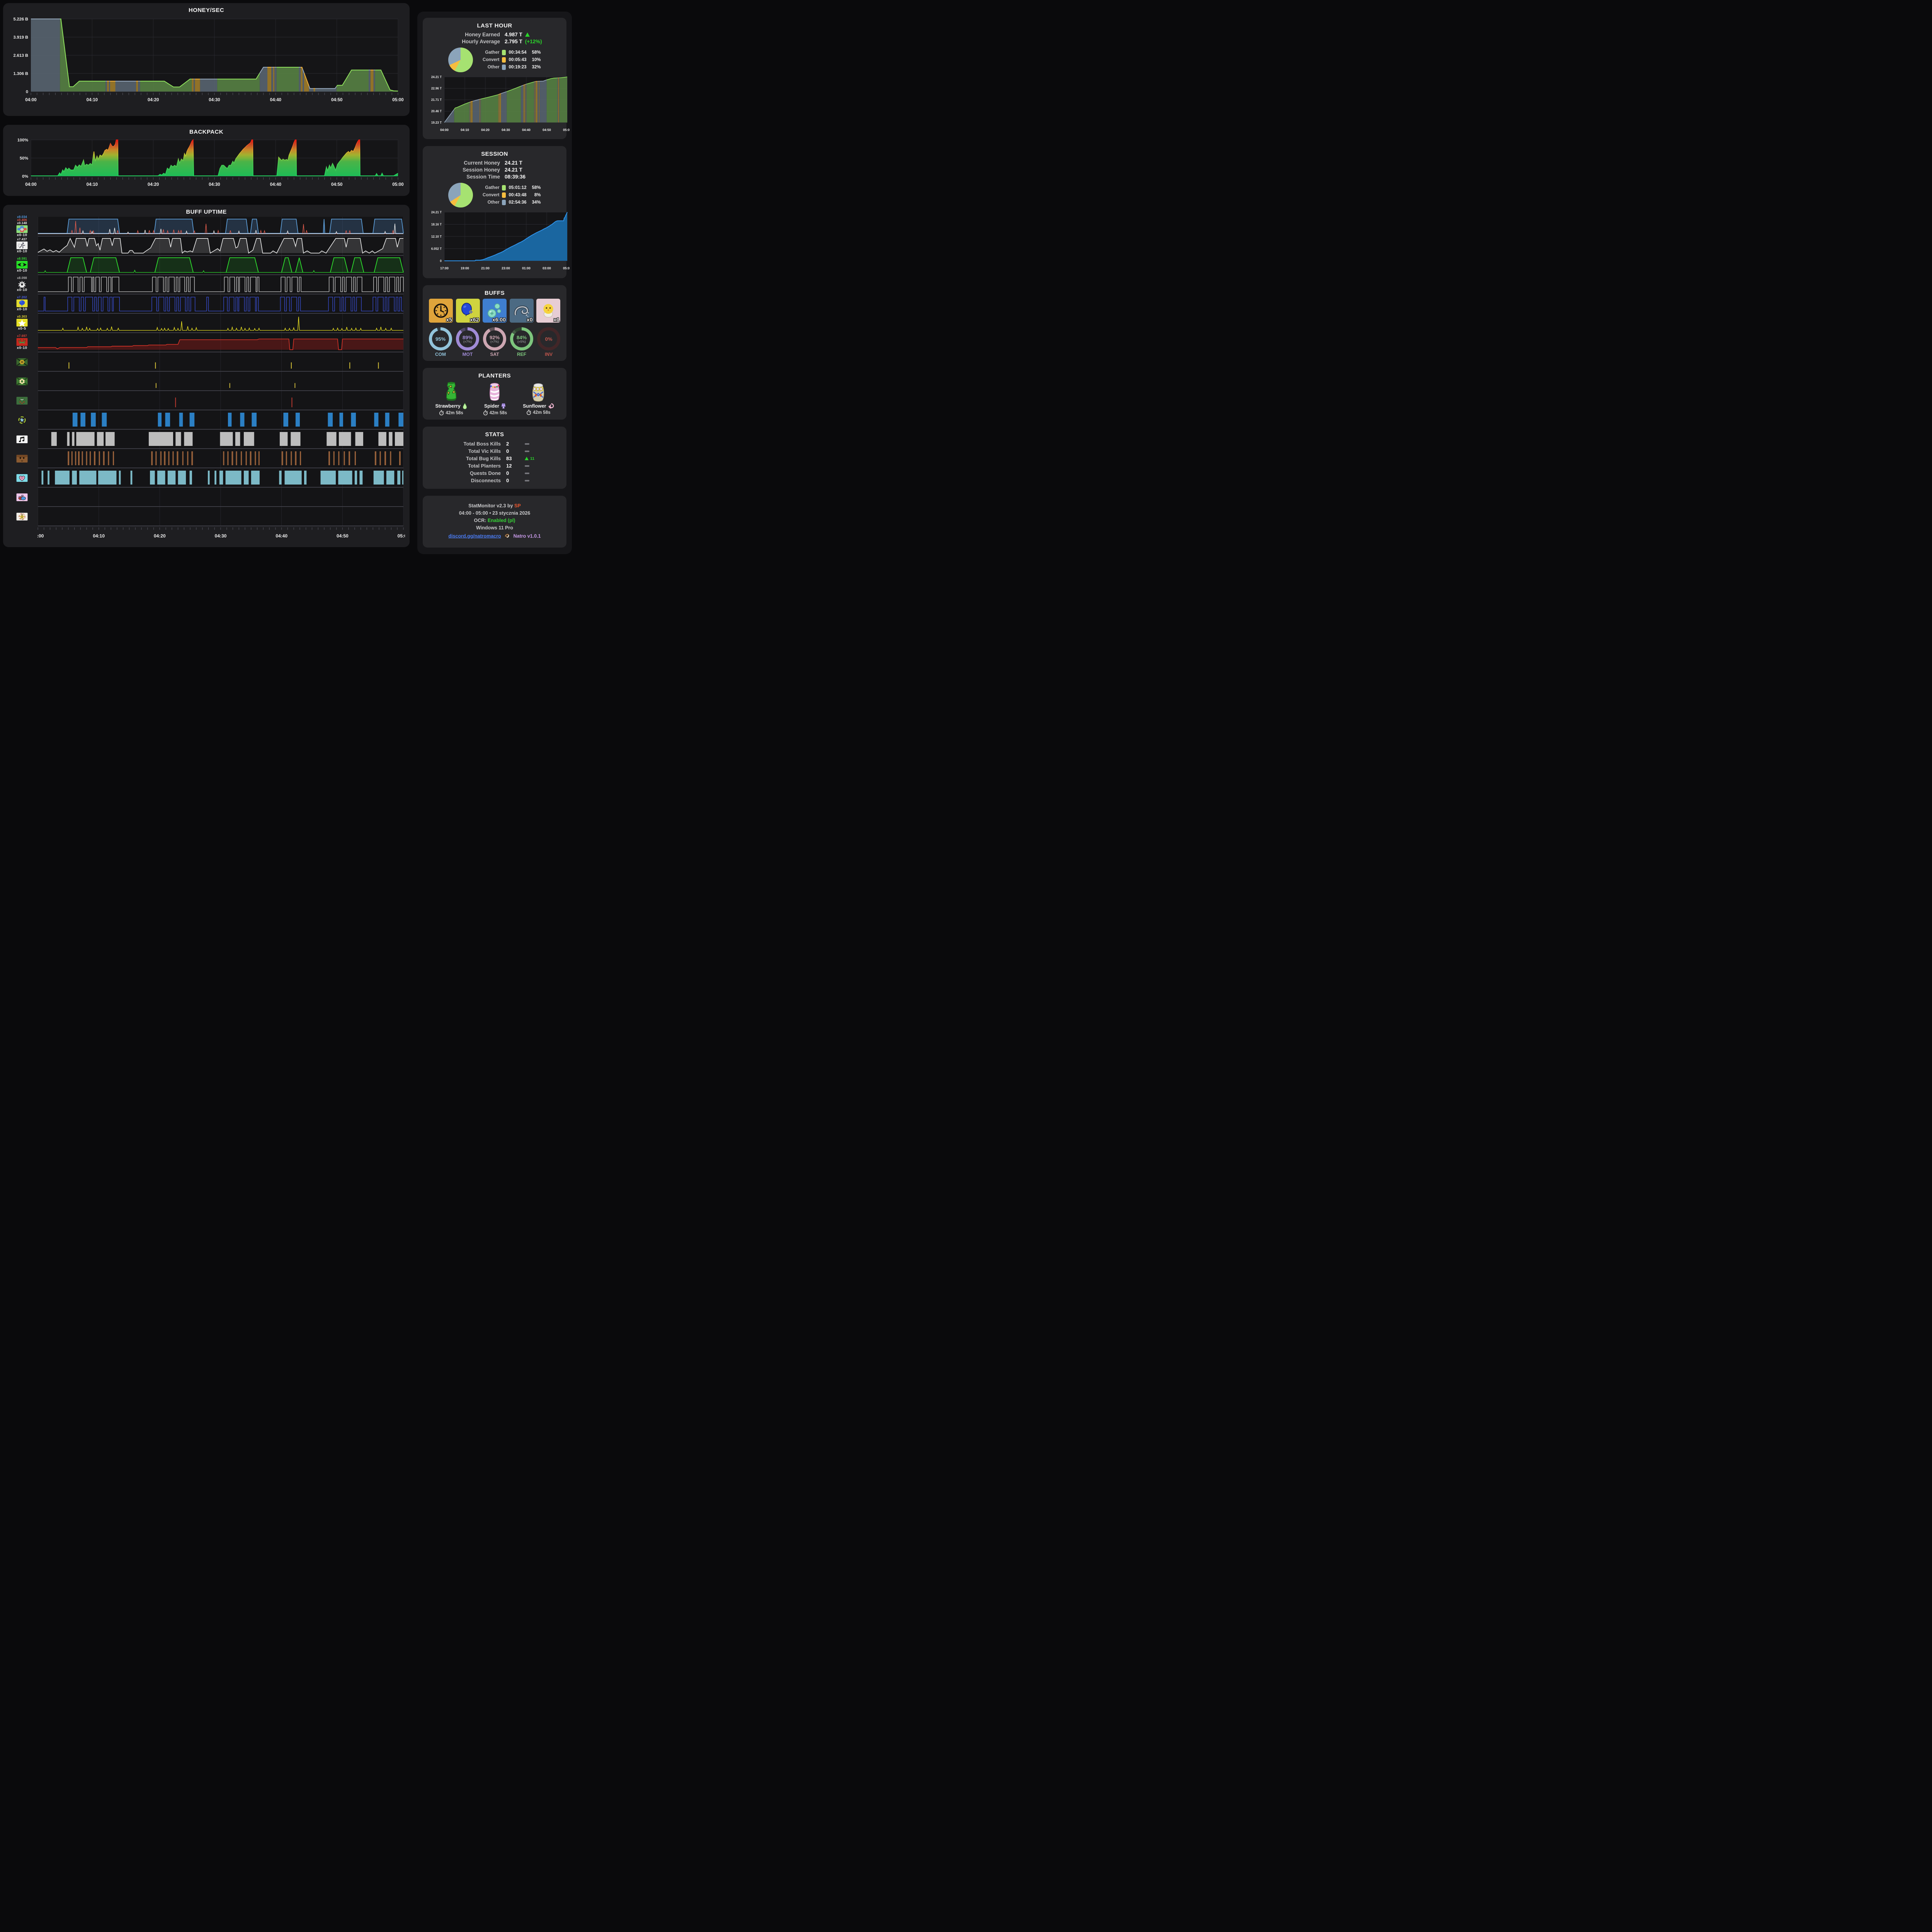 The image size is (1932, 1932). Describe the element at coordinates (22, 303) in the screenshot. I see `buff-row-legend-balloon: x7.202 x0-10` at that location.